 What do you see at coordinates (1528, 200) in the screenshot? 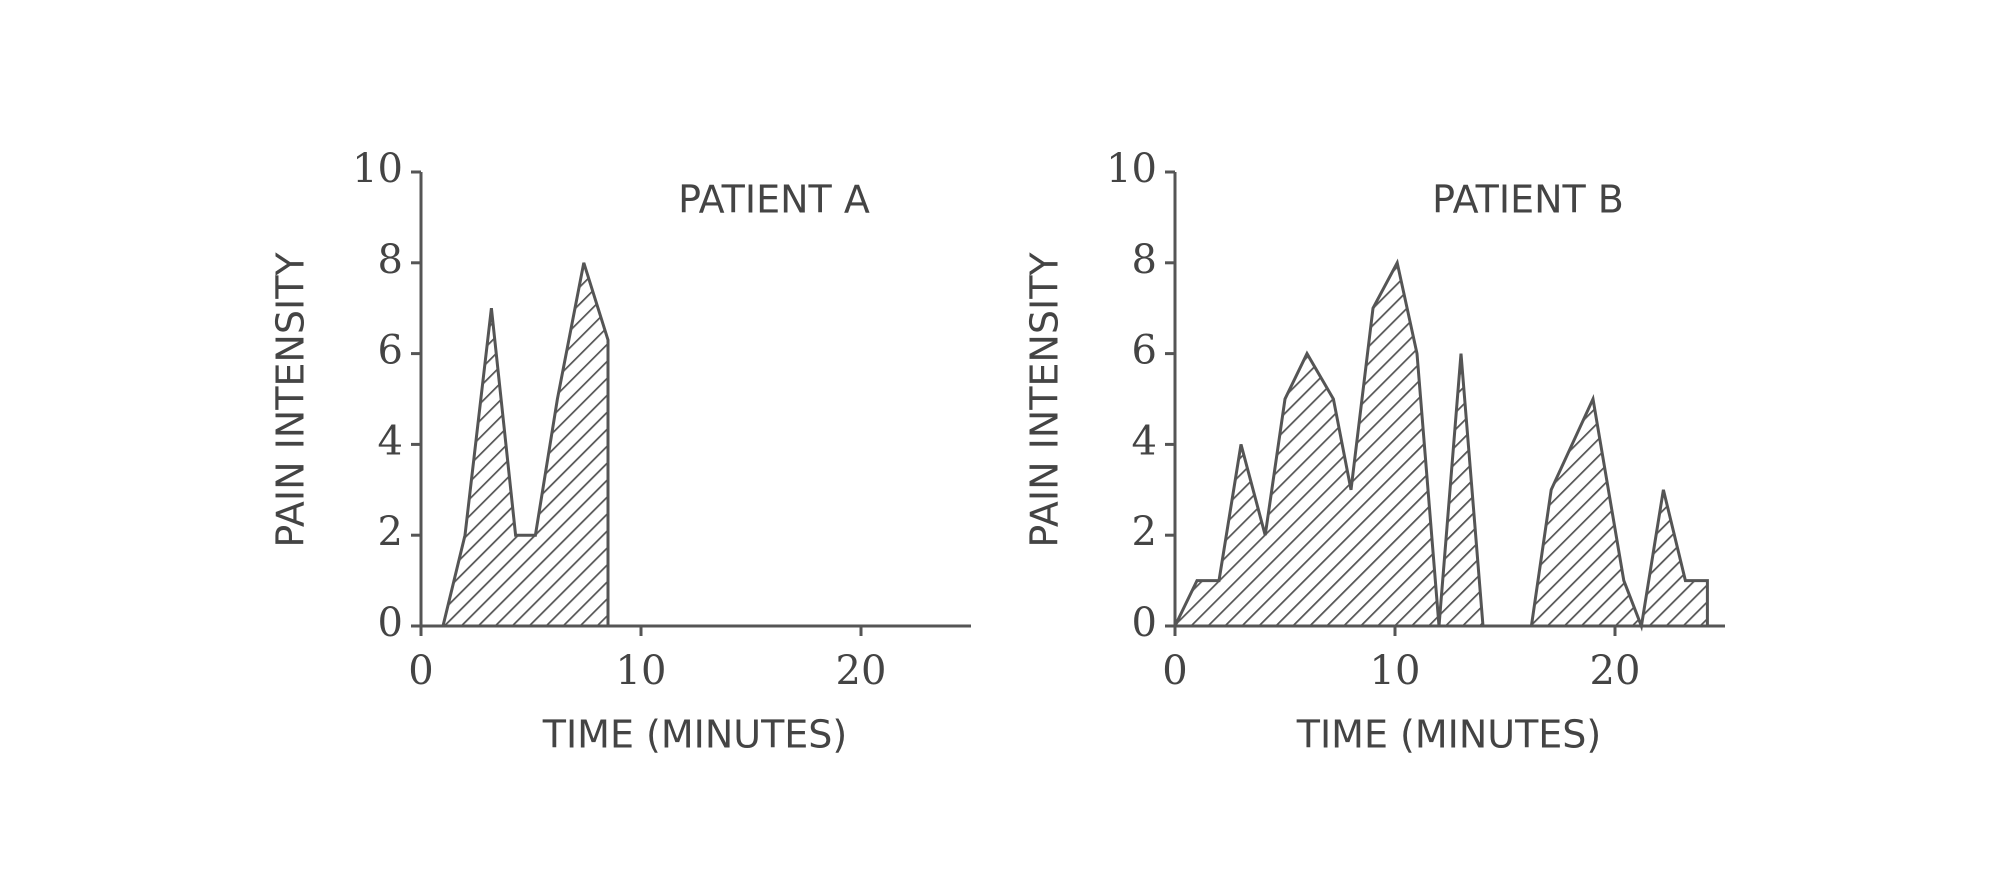
I see `chart-title: PATIENT B` at bounding box center [1528, 200].